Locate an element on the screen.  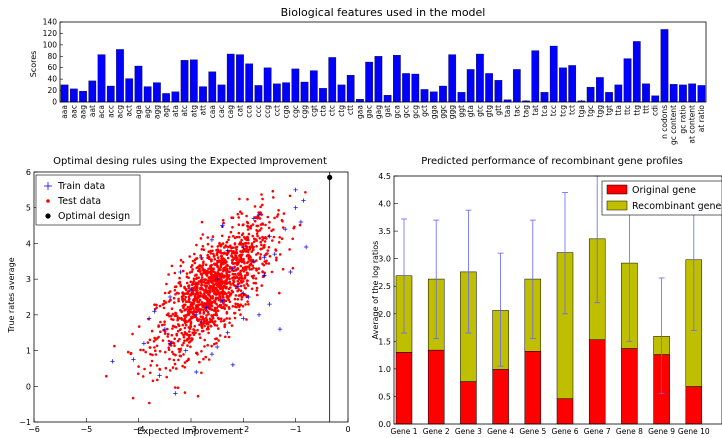
error-bar is located at coordinates (532, 279).